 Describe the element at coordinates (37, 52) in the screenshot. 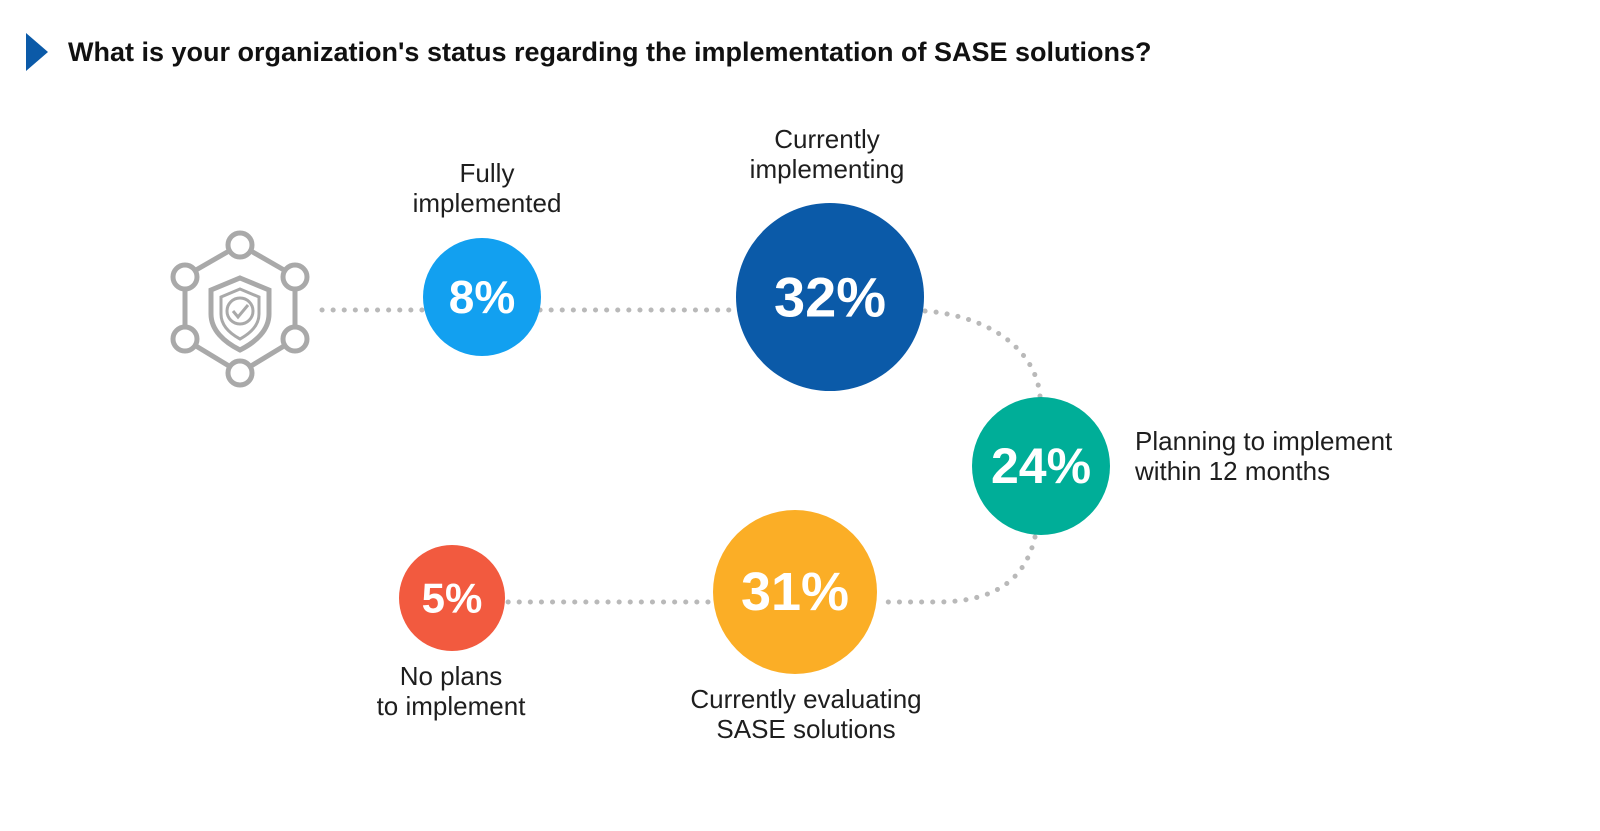

I see `title-arrow-icon` at that location.